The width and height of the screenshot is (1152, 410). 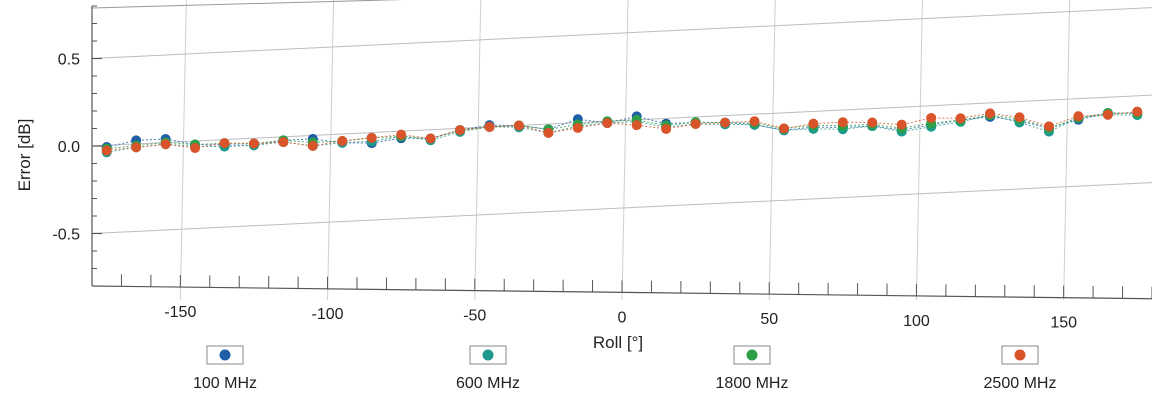 I want to click on x-tick-label: 50, so click(x=769, y=319).